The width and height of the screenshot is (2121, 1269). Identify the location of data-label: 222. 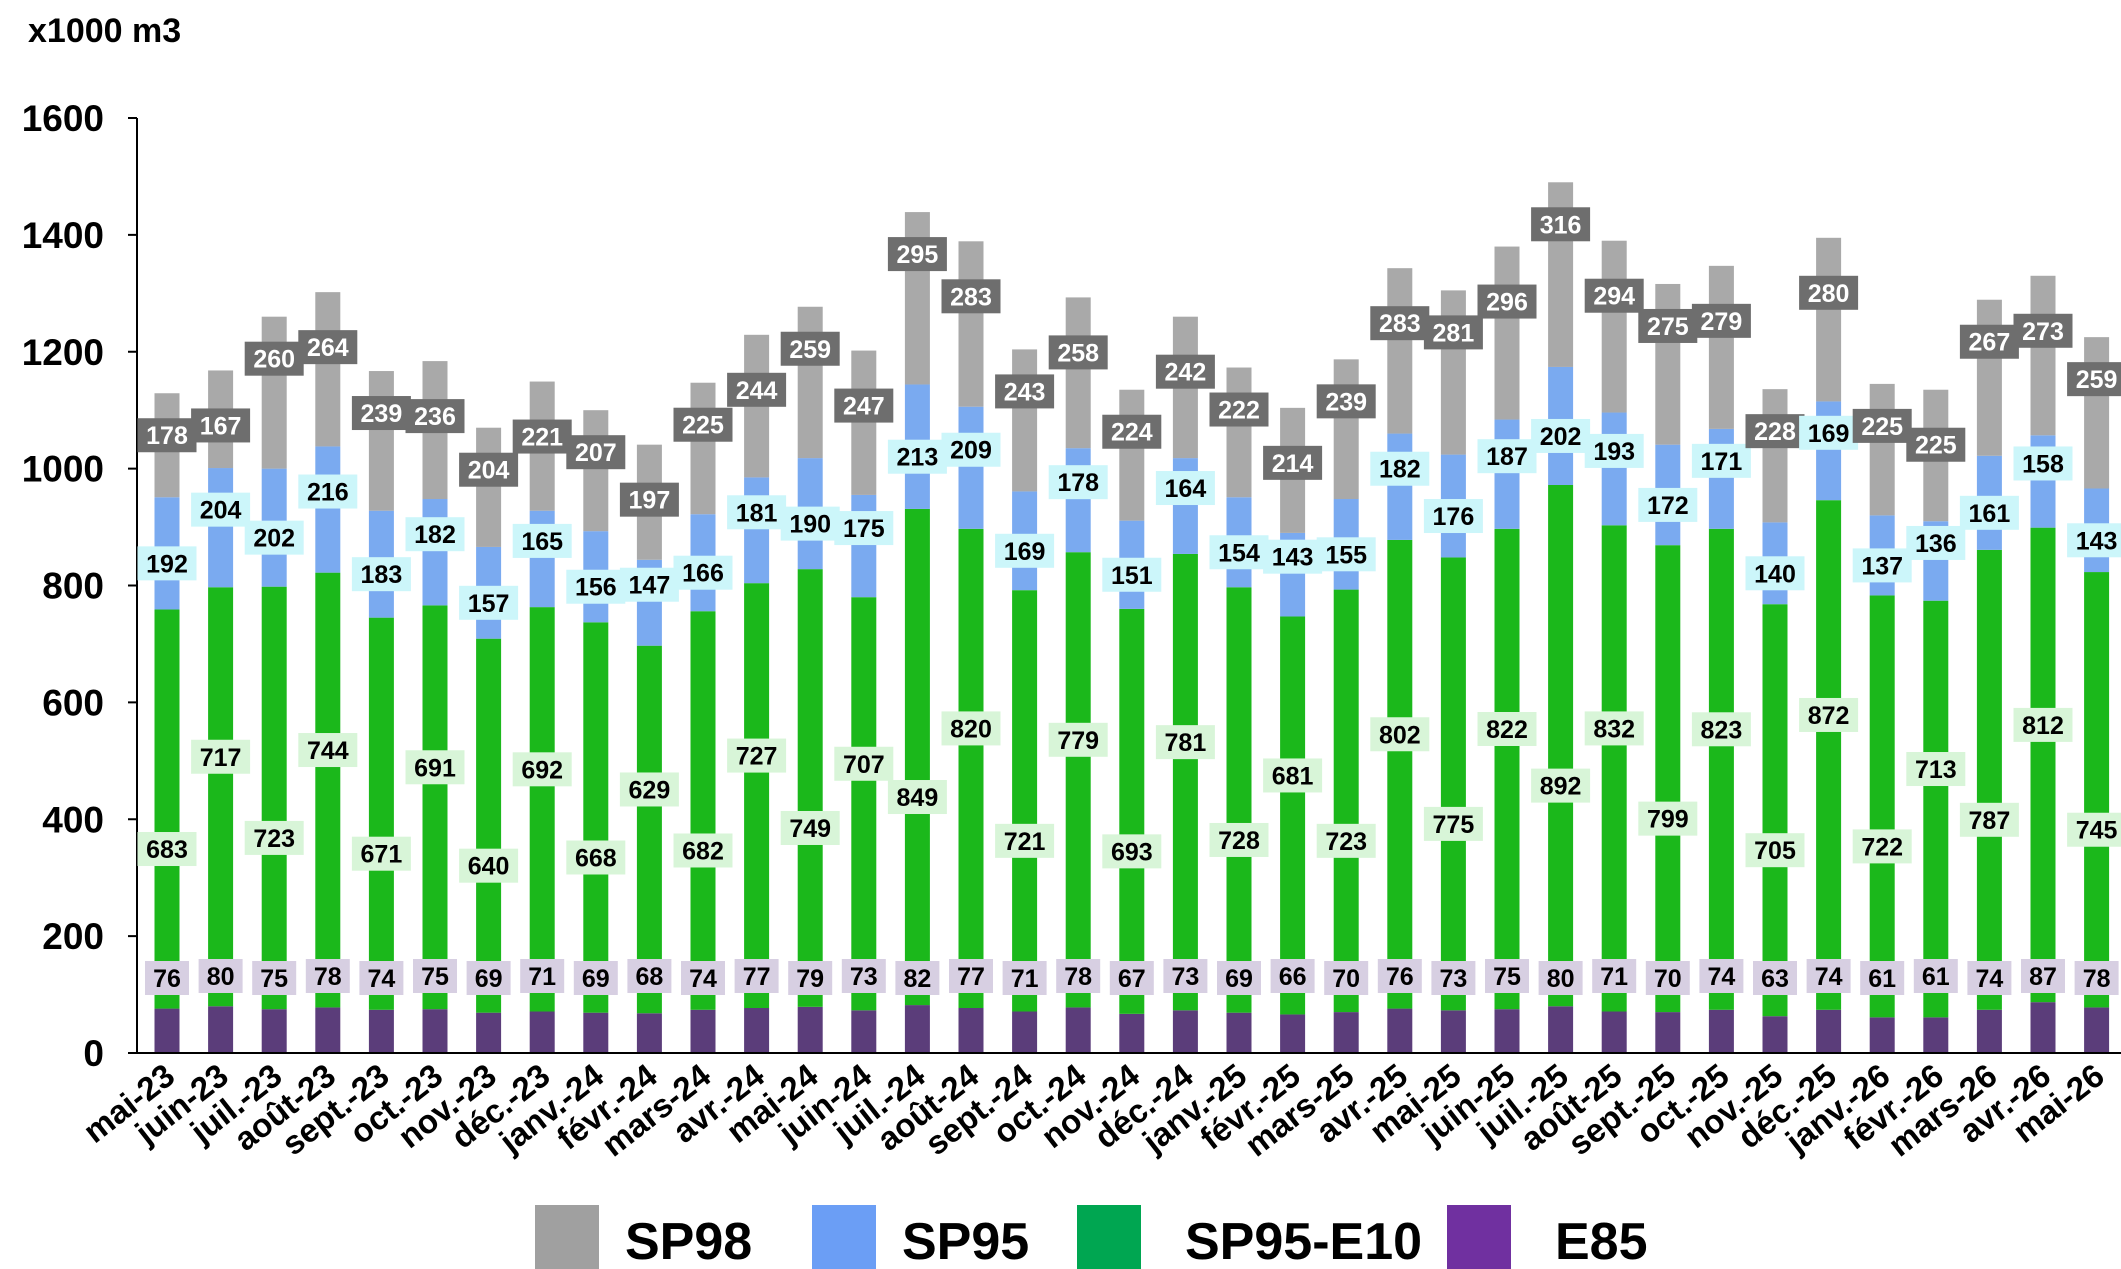
(1239, 411).